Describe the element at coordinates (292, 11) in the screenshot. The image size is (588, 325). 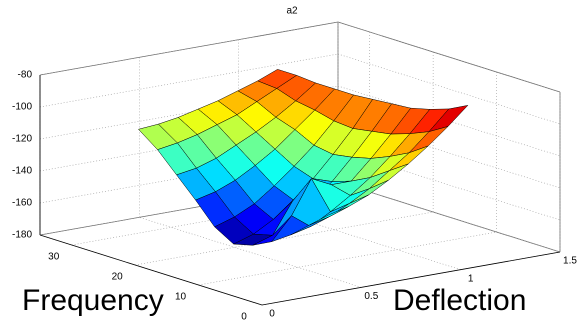
I see `chart-title: a2` at that location.